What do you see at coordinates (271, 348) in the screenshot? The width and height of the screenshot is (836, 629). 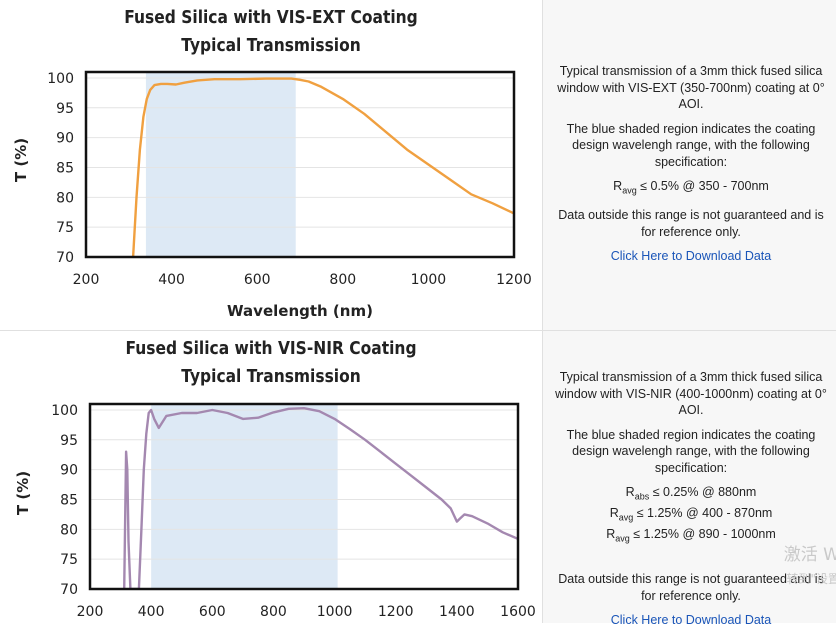 I see `chart-title-line1: Fused Silica with VIS-NIR Coating` at bounding box center [271, 348].